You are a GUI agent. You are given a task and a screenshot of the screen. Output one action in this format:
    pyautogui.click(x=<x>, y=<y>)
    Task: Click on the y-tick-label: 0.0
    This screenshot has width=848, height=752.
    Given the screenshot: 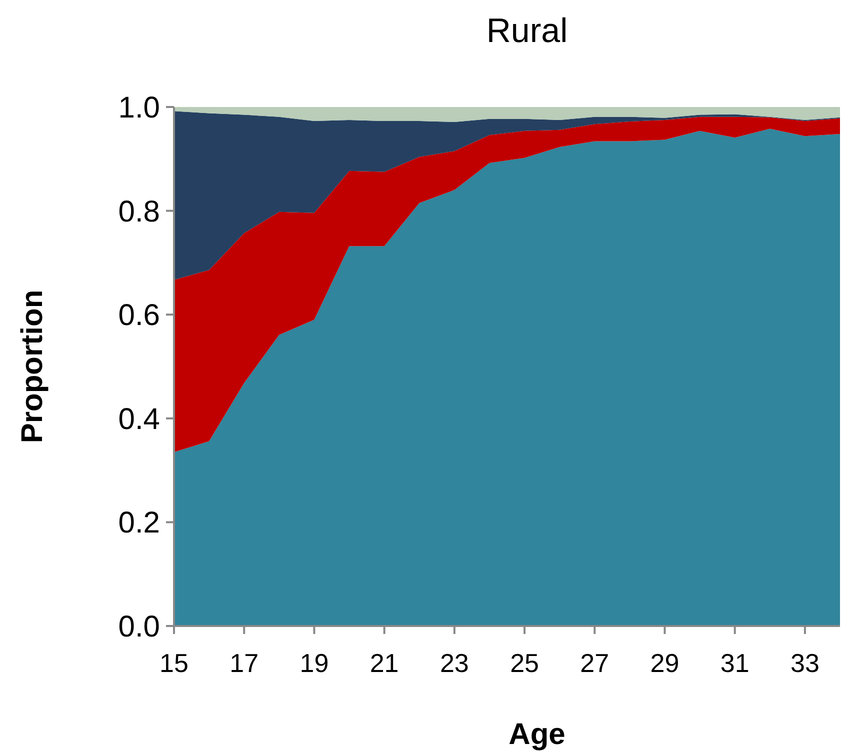 What is the action you would take?
    pyautogui.click(x=139, y=627)
    